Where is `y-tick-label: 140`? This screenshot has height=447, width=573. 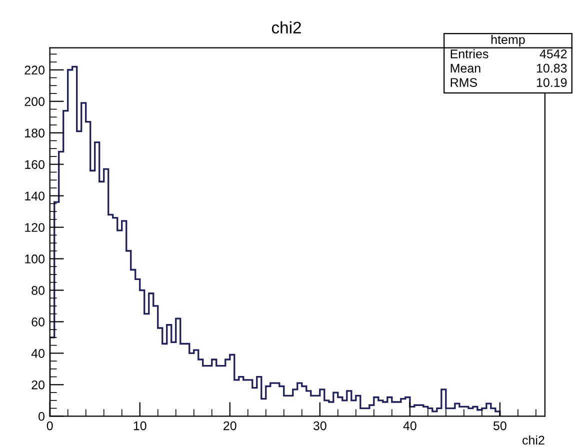 y-tick-label: 140 is located at coordinates (35, 196).